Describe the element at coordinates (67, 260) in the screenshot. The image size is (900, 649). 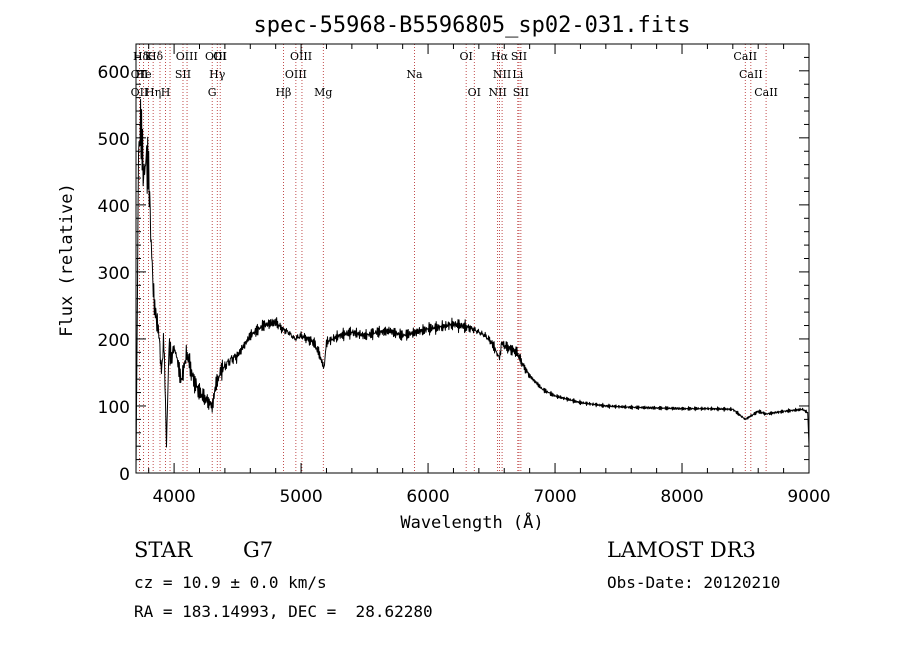
I see `y-axis-label: Flux (relative)` at that location.